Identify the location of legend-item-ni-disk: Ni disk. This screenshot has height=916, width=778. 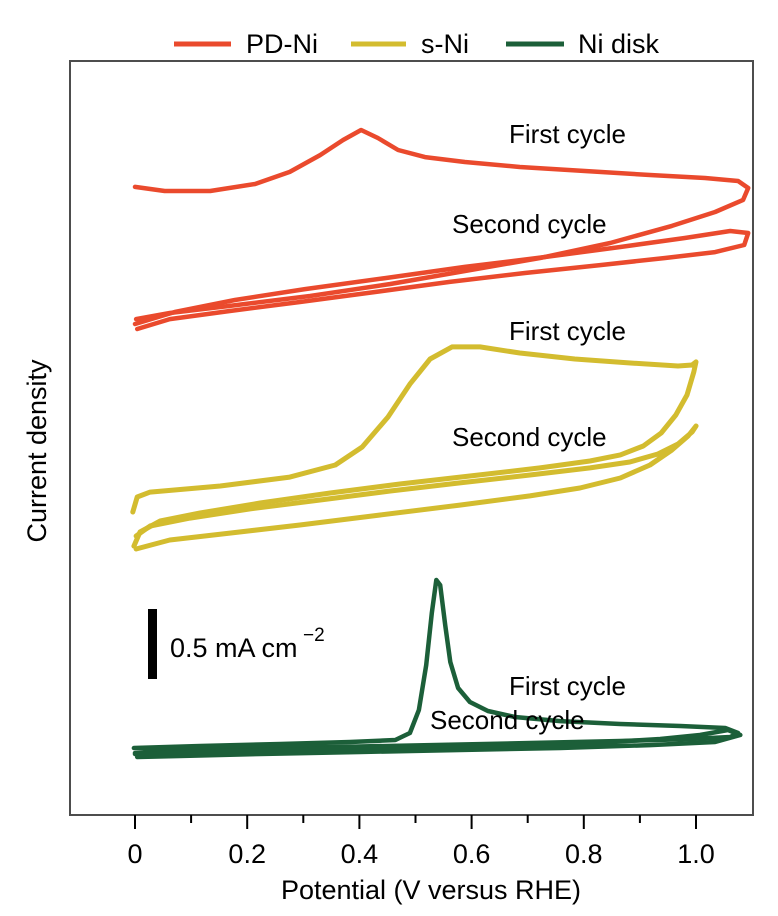
(583, 44).